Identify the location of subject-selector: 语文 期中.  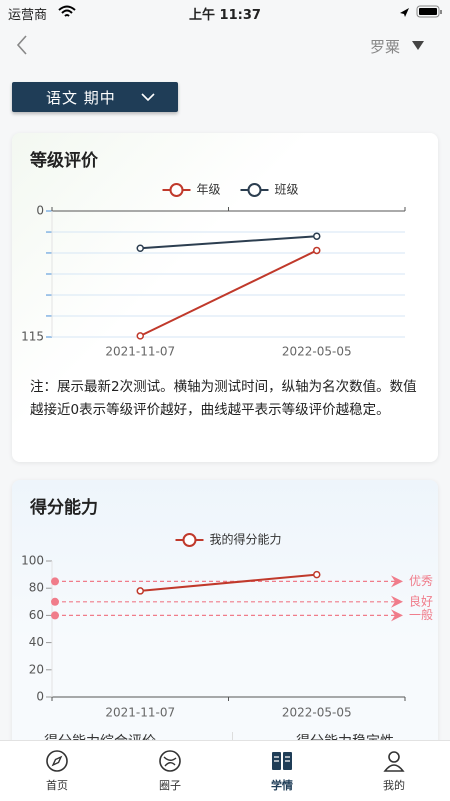
(95, 97).